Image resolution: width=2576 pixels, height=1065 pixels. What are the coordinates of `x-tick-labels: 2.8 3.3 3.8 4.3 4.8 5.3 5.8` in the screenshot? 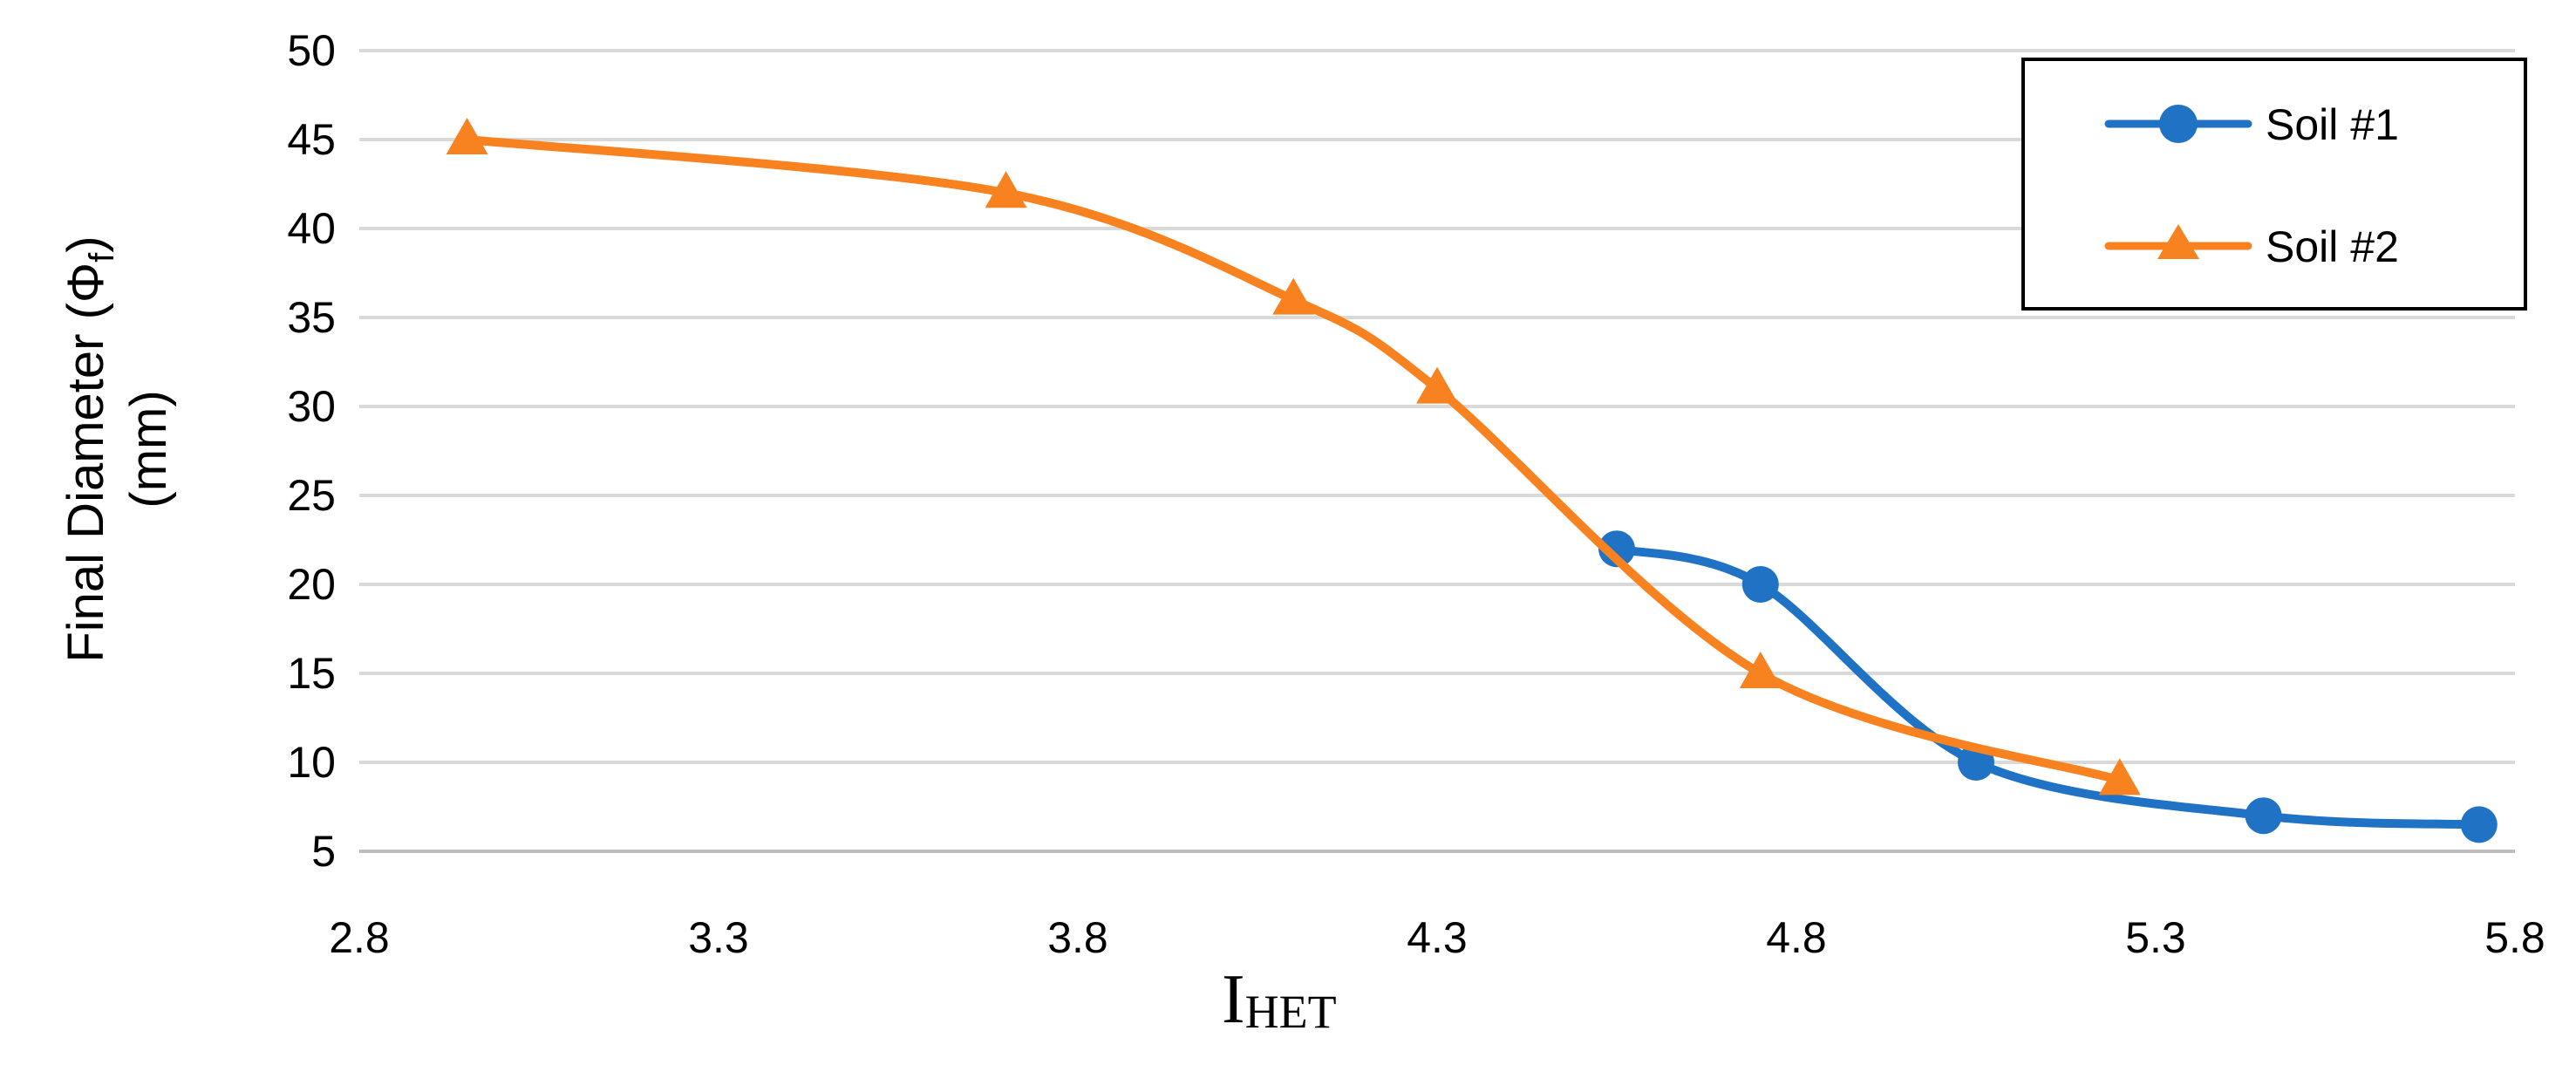 It's located at (1437, 938).